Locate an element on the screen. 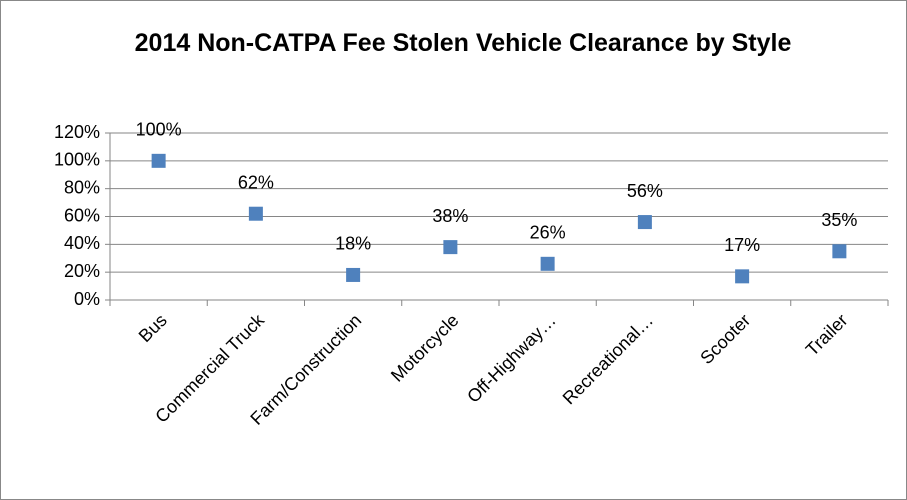 The height and width of the screenshot is (500, 907). data-label: 18% is located at coordinates (353, 244).